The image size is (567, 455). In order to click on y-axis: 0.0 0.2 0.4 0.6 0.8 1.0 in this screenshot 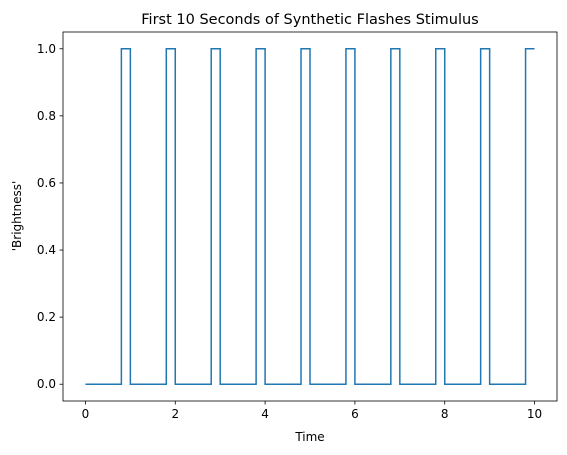, I will do `click(50, 216)`.